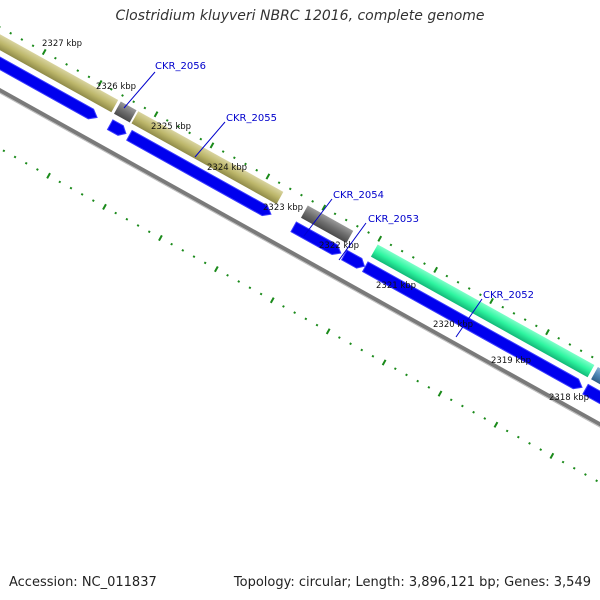  Describe the element at coordinates (210, 139) in the screenshot. I see `leader-line-ckr2055` at that location.